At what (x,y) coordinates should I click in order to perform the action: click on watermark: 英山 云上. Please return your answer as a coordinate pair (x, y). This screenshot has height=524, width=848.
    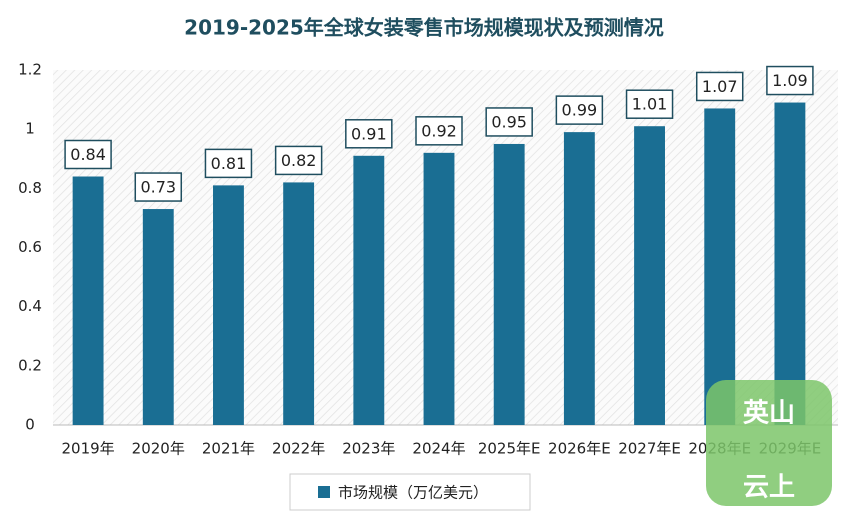
    Looking at the image, I should click on (769, 443).